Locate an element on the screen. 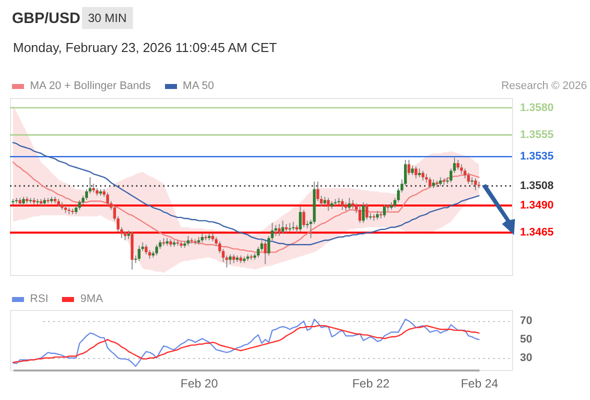 This screenshot has height=400, width=590. chart-title: GBP/USD is located at coordinates (46, 18).